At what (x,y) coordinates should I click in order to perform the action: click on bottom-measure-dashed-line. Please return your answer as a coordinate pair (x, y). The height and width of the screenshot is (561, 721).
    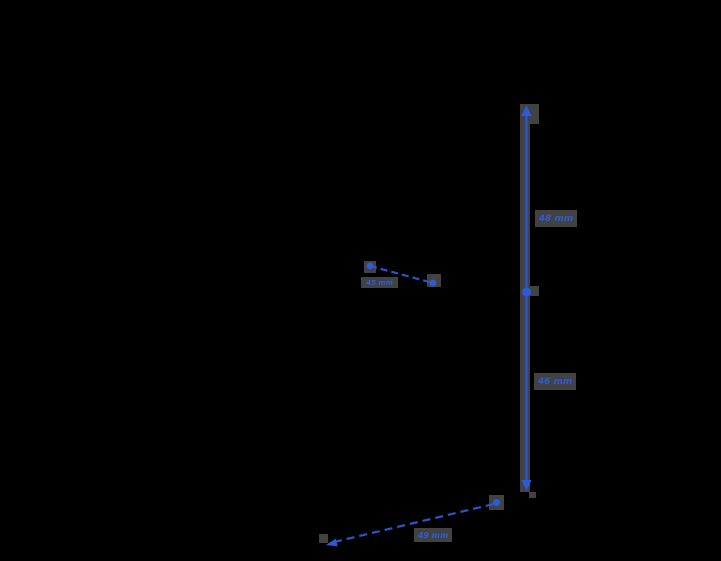
    Looking at the image, I should click on (414, 523).